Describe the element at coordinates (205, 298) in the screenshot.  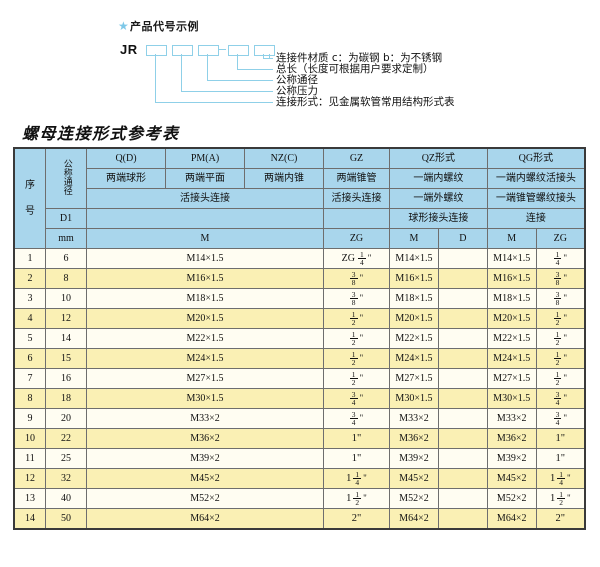
I see `cell-m: M18×1.5` at that location.